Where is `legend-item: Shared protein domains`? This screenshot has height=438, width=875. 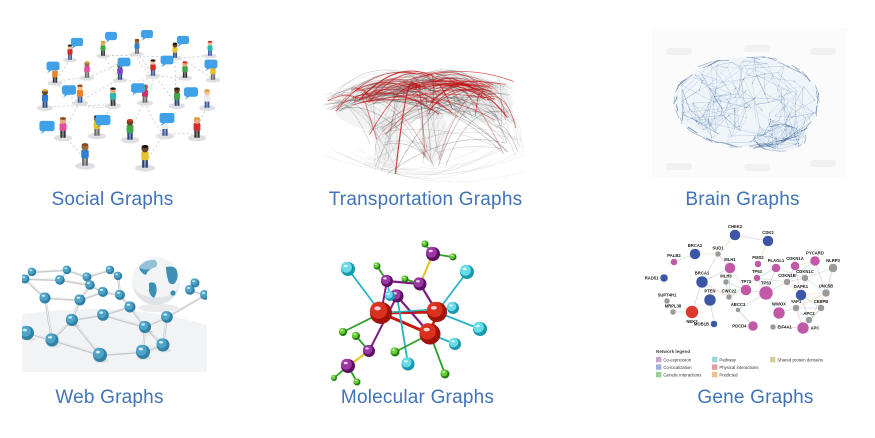 legend-item: Shared protein domains is located at coordinates (796, 359).